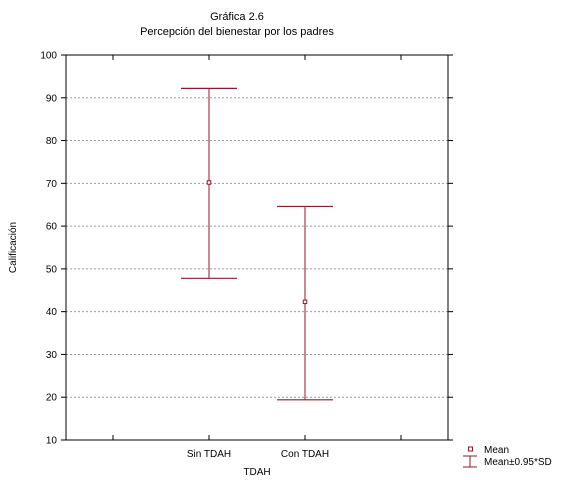 This screenshot has height=480, width=561. I want to click on y-tick-label: 70, so click(52, 184).